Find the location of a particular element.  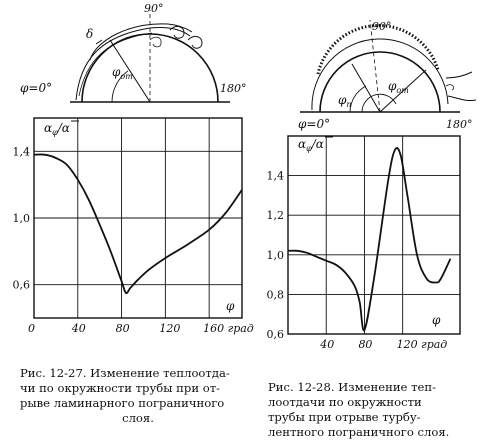

right-xlabel: φ is located at coordinates (436, 320).